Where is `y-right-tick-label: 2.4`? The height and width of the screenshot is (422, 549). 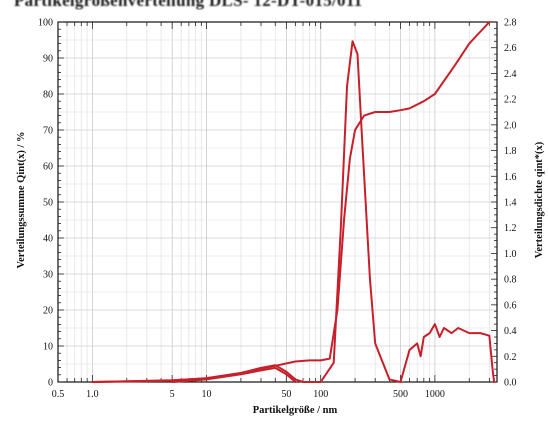
y-right-tick-label: 2.4 is located at coordinates (510, 74).